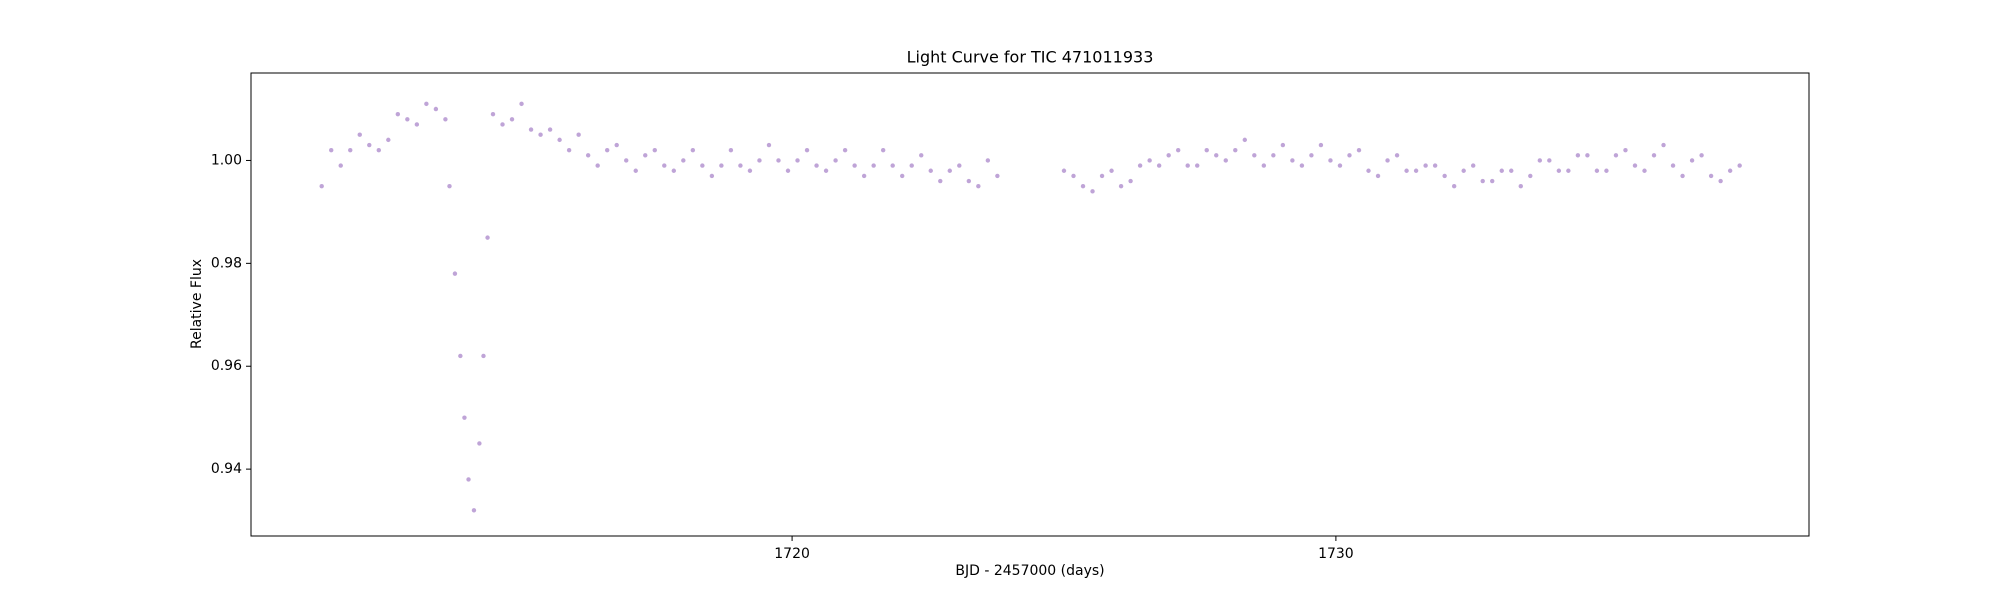 Image resolution: width=2000 pixels, height=600 pixels. Describe the element at coordinates (226, 263) in the screenshot. I see `y-tick-label: 0.98` at that location.